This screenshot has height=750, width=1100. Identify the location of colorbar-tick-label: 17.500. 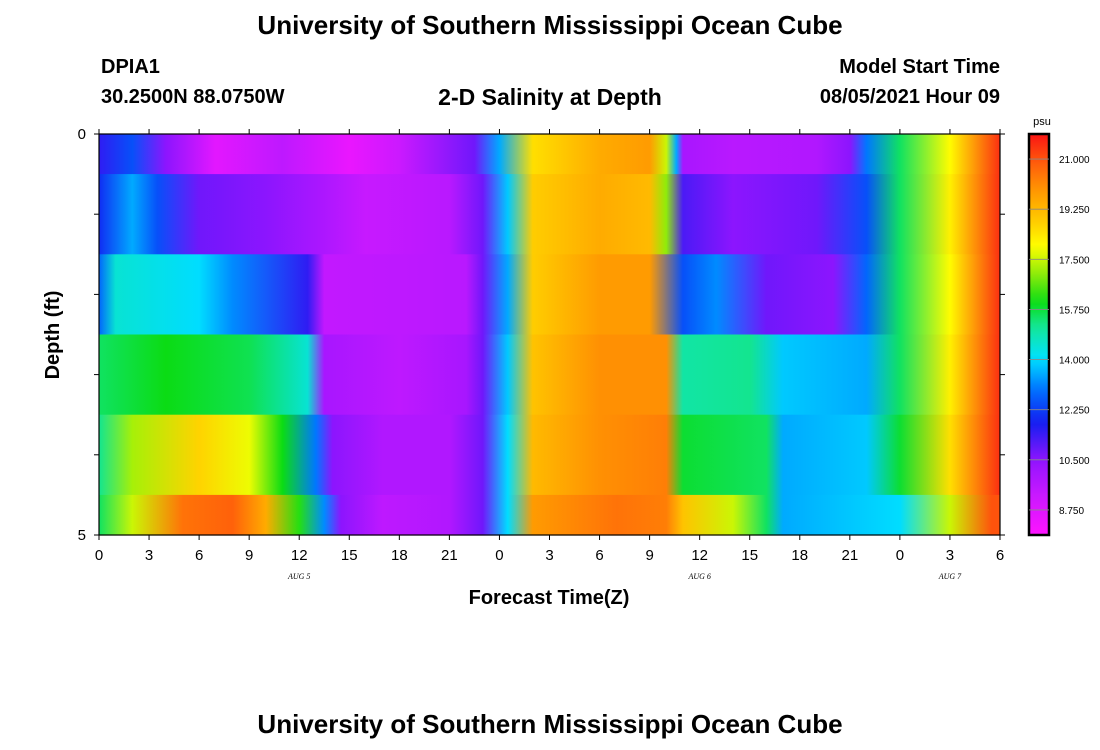
(1074, 260).